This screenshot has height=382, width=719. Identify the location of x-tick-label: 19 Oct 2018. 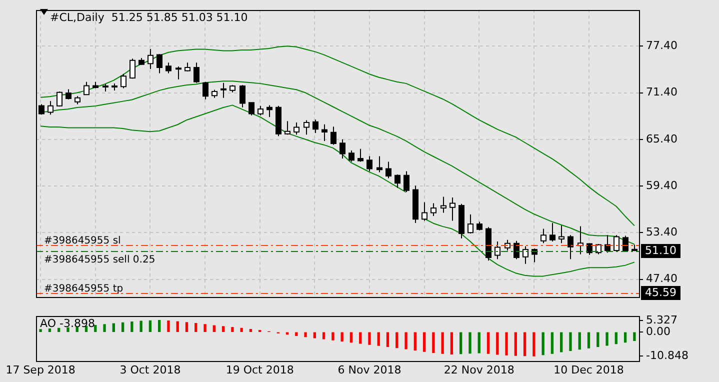
(260, 369).